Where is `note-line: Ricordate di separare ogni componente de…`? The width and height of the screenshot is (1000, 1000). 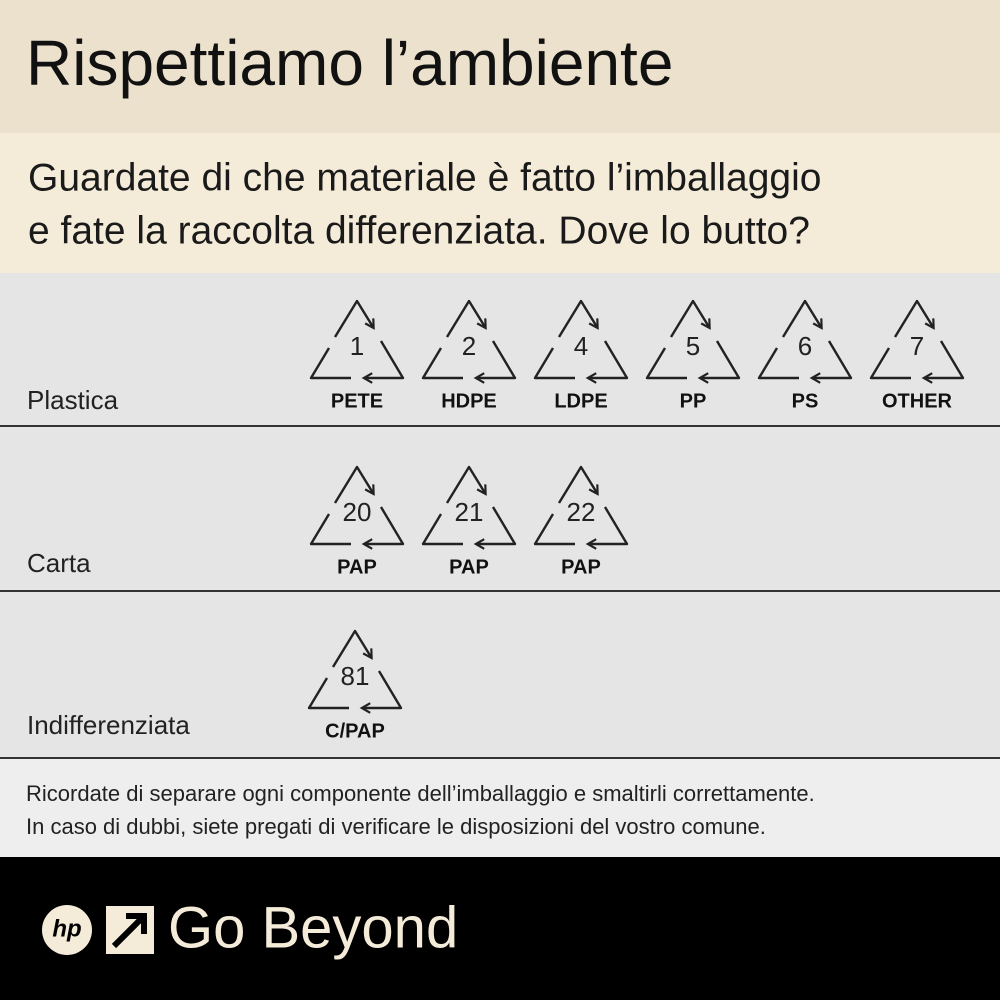
note-line: Ricordate di separare ogni componente de… is located at coordinates (420, 793).